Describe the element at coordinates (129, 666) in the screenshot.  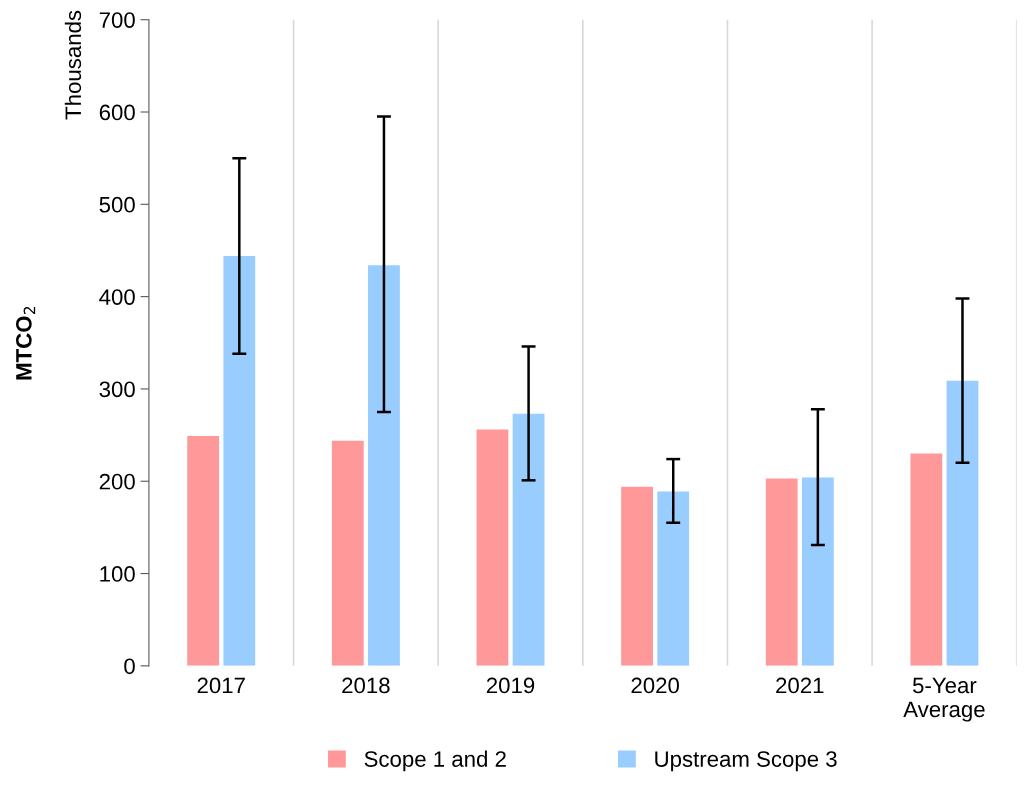
I see `y-tick-label: 0` at that location.